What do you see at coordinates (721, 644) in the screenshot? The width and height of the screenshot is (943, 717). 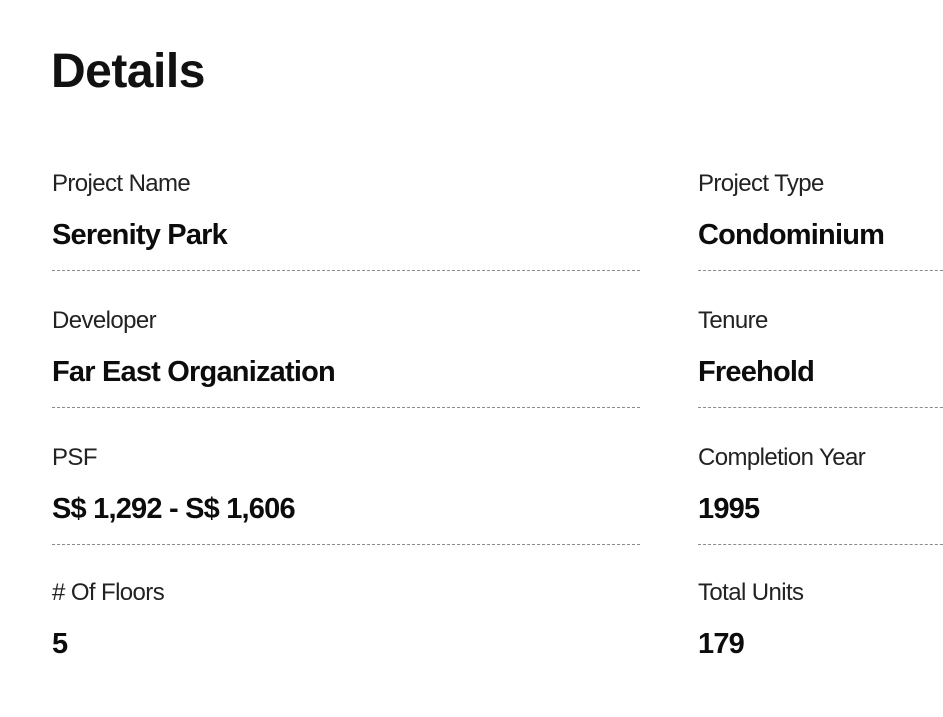 I see `field-value: 179` at bounding box center [721, 644].